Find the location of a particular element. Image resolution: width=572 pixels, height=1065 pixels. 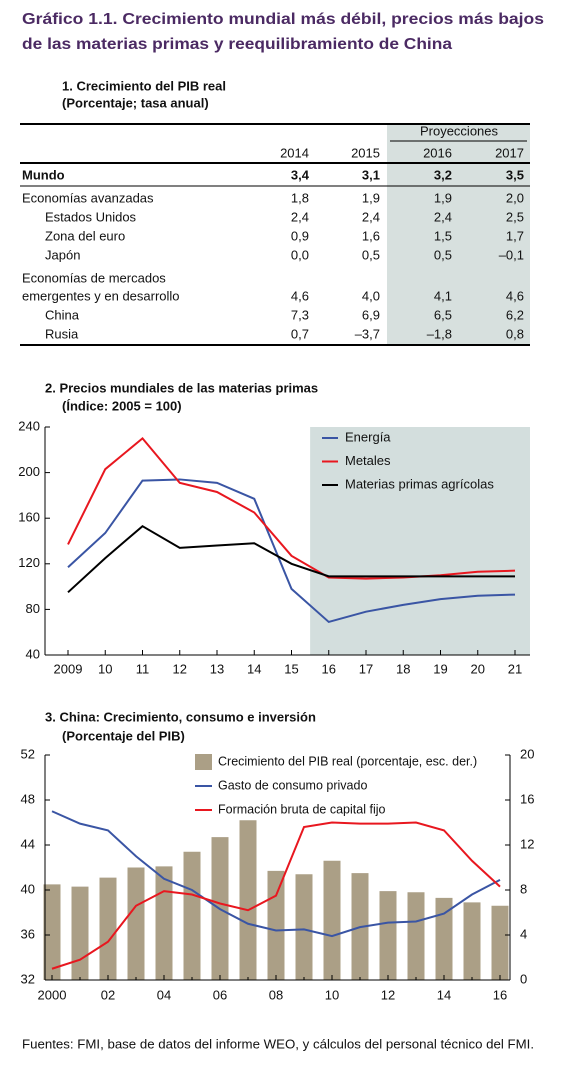

row-label: Economías de mercados is located at coordinates (94, 277).